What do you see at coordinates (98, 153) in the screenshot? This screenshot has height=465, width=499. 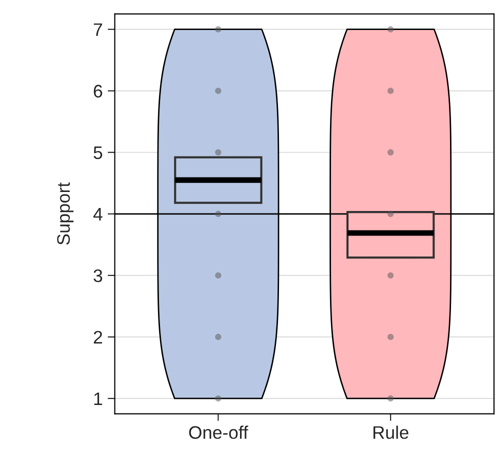 I see `y-tick-label: 5` at bounding box center [98, 153].